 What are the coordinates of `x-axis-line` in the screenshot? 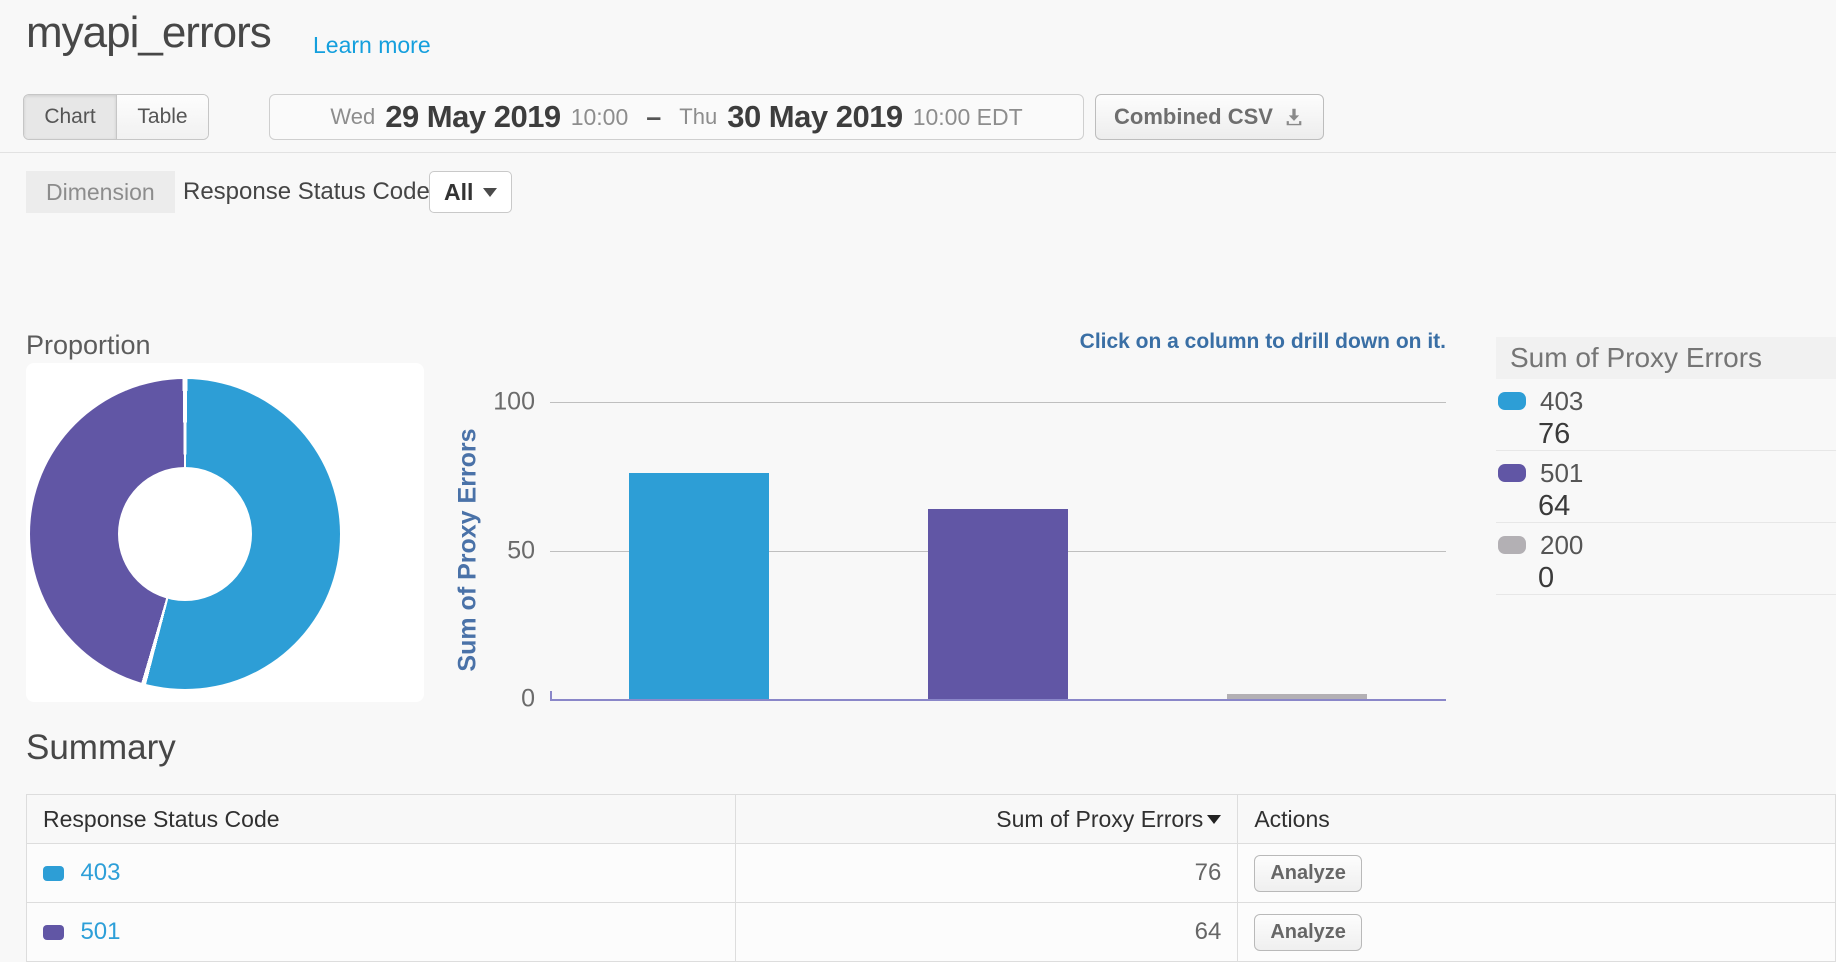 It's located at (998, 700).